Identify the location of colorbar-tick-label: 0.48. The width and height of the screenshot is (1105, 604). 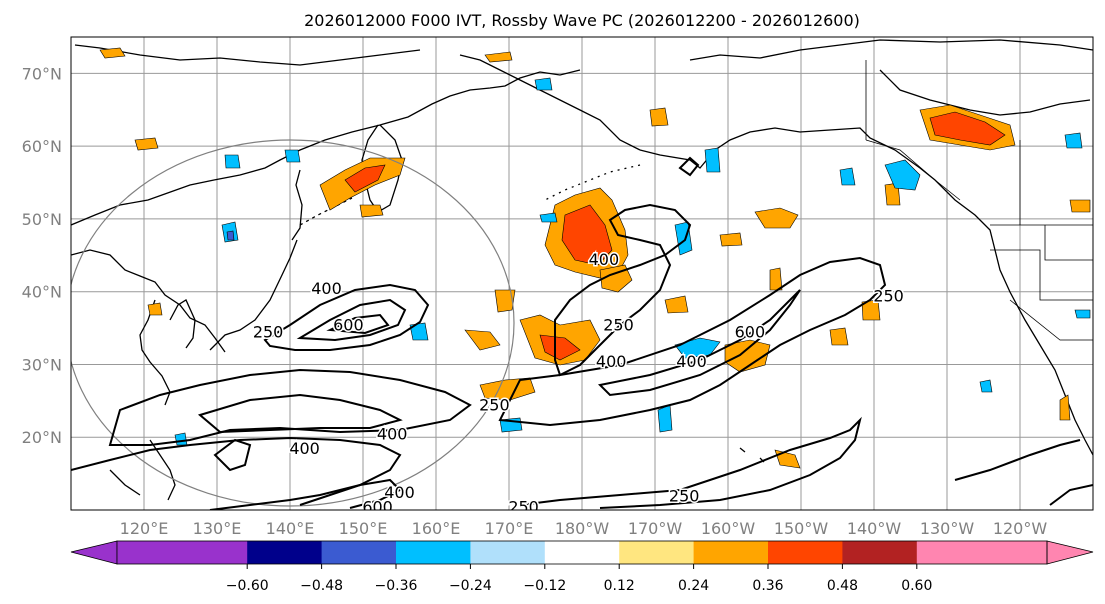
(842, 586).